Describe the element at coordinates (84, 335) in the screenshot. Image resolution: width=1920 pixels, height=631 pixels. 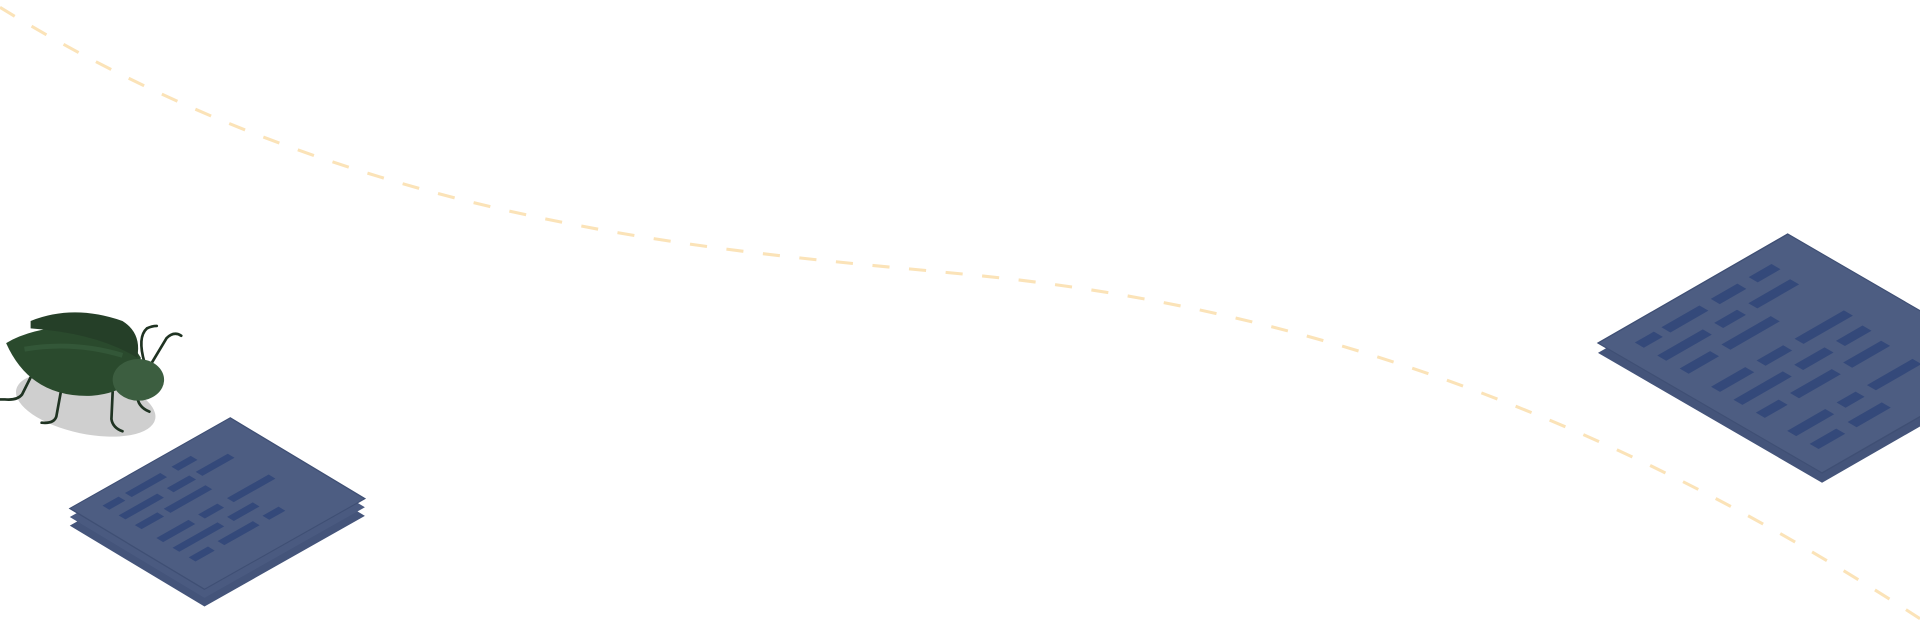
I see `beetle-wing` at that location.